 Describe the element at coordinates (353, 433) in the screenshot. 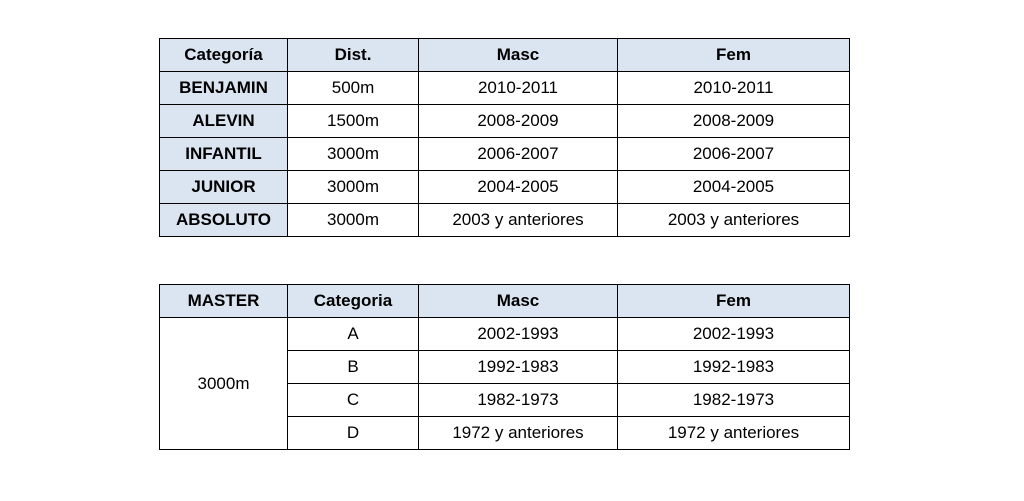

I see `table-cell: D` at that location.